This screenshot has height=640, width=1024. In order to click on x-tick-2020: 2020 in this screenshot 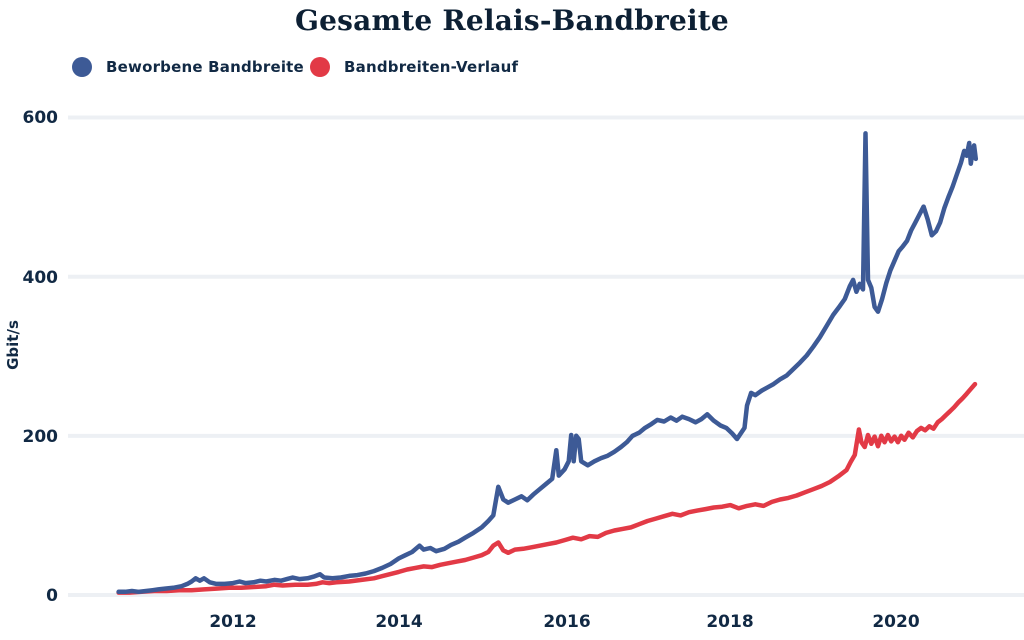, I will do `click(895, 622)`.